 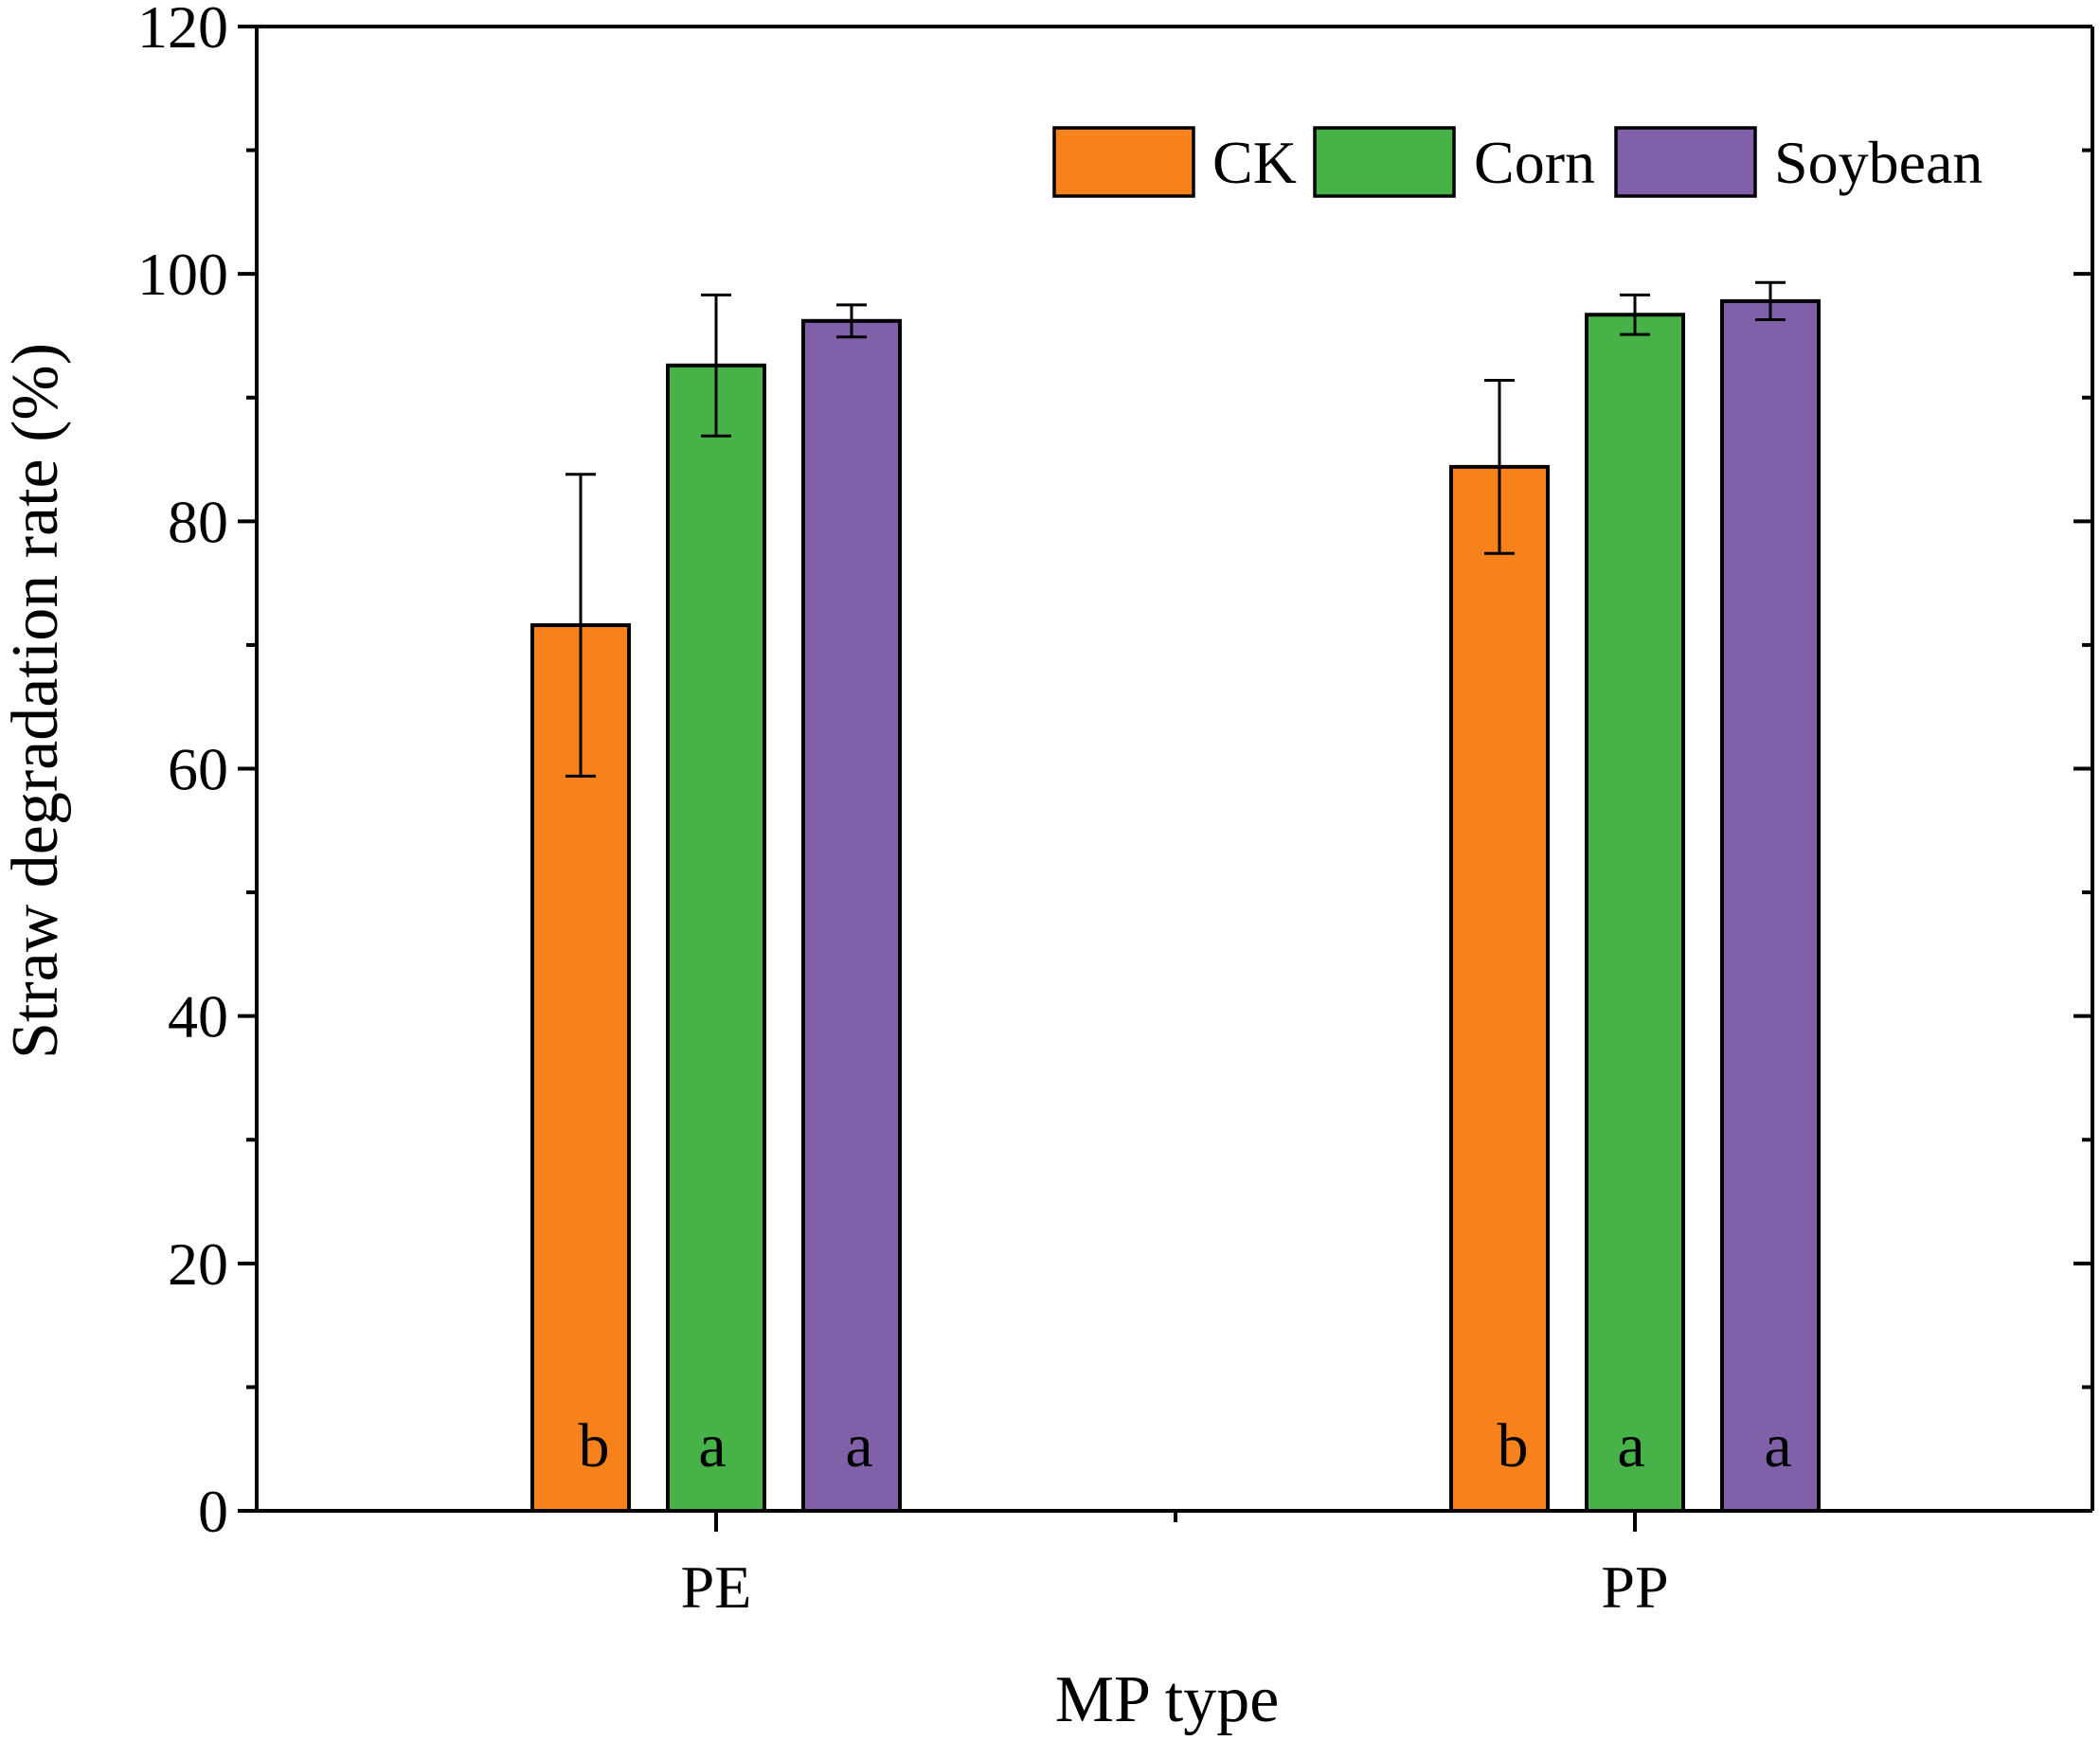 I want to click on y-tick-label: 80, so click(x=198, y=521).